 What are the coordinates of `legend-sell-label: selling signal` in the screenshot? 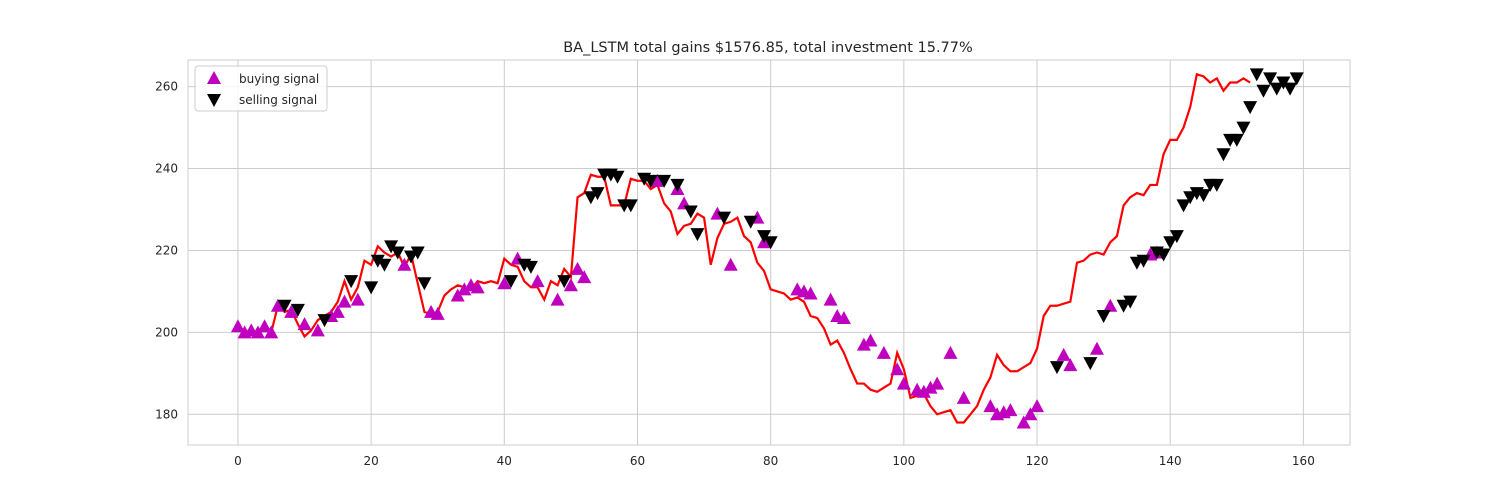 It's located at (278, 100).